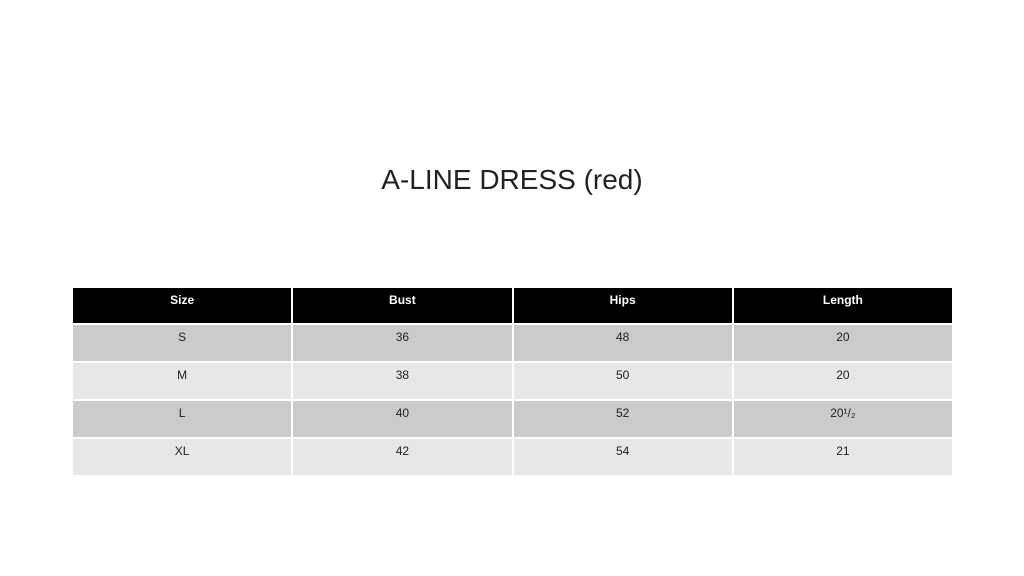 Image resolution: width=1024 pixels, height=576 pixels. Describe the element at coordinates (622, 381) in the screenshot. I see `cell-hips: 50` at that location.